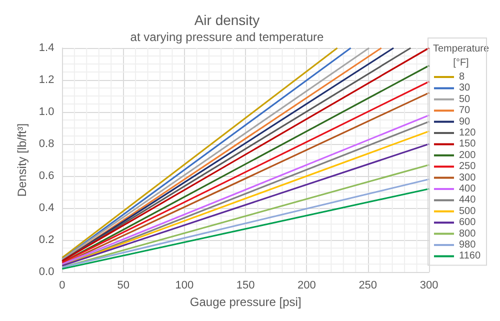  Describe the element at coordinates (467, 133) in the screenshot. I see `legend-label: 120` at that location.